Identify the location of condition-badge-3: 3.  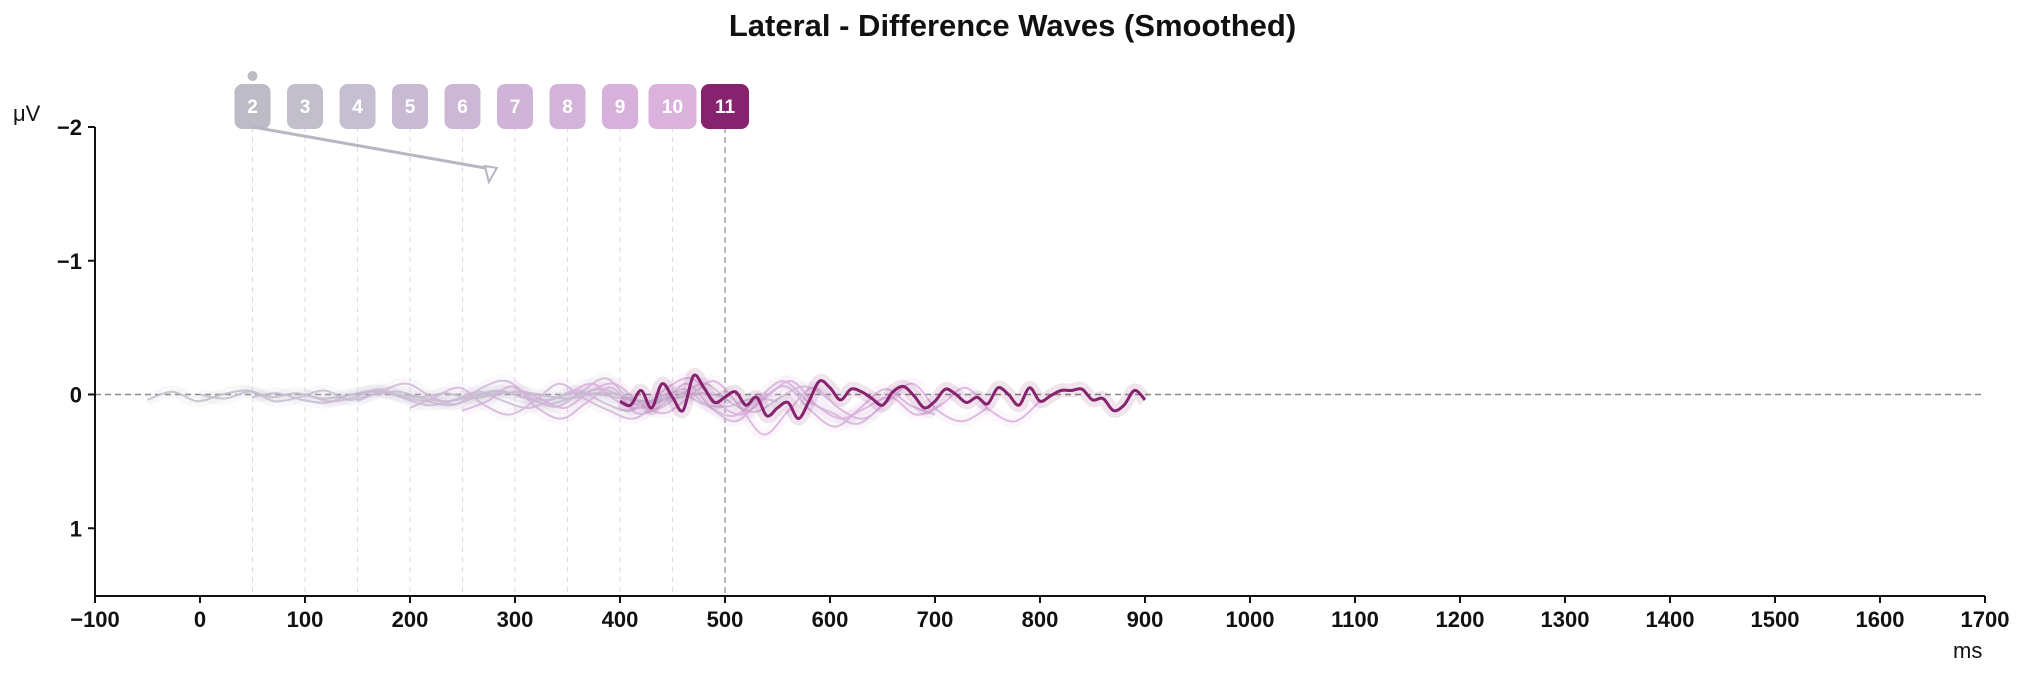
(305, 106).